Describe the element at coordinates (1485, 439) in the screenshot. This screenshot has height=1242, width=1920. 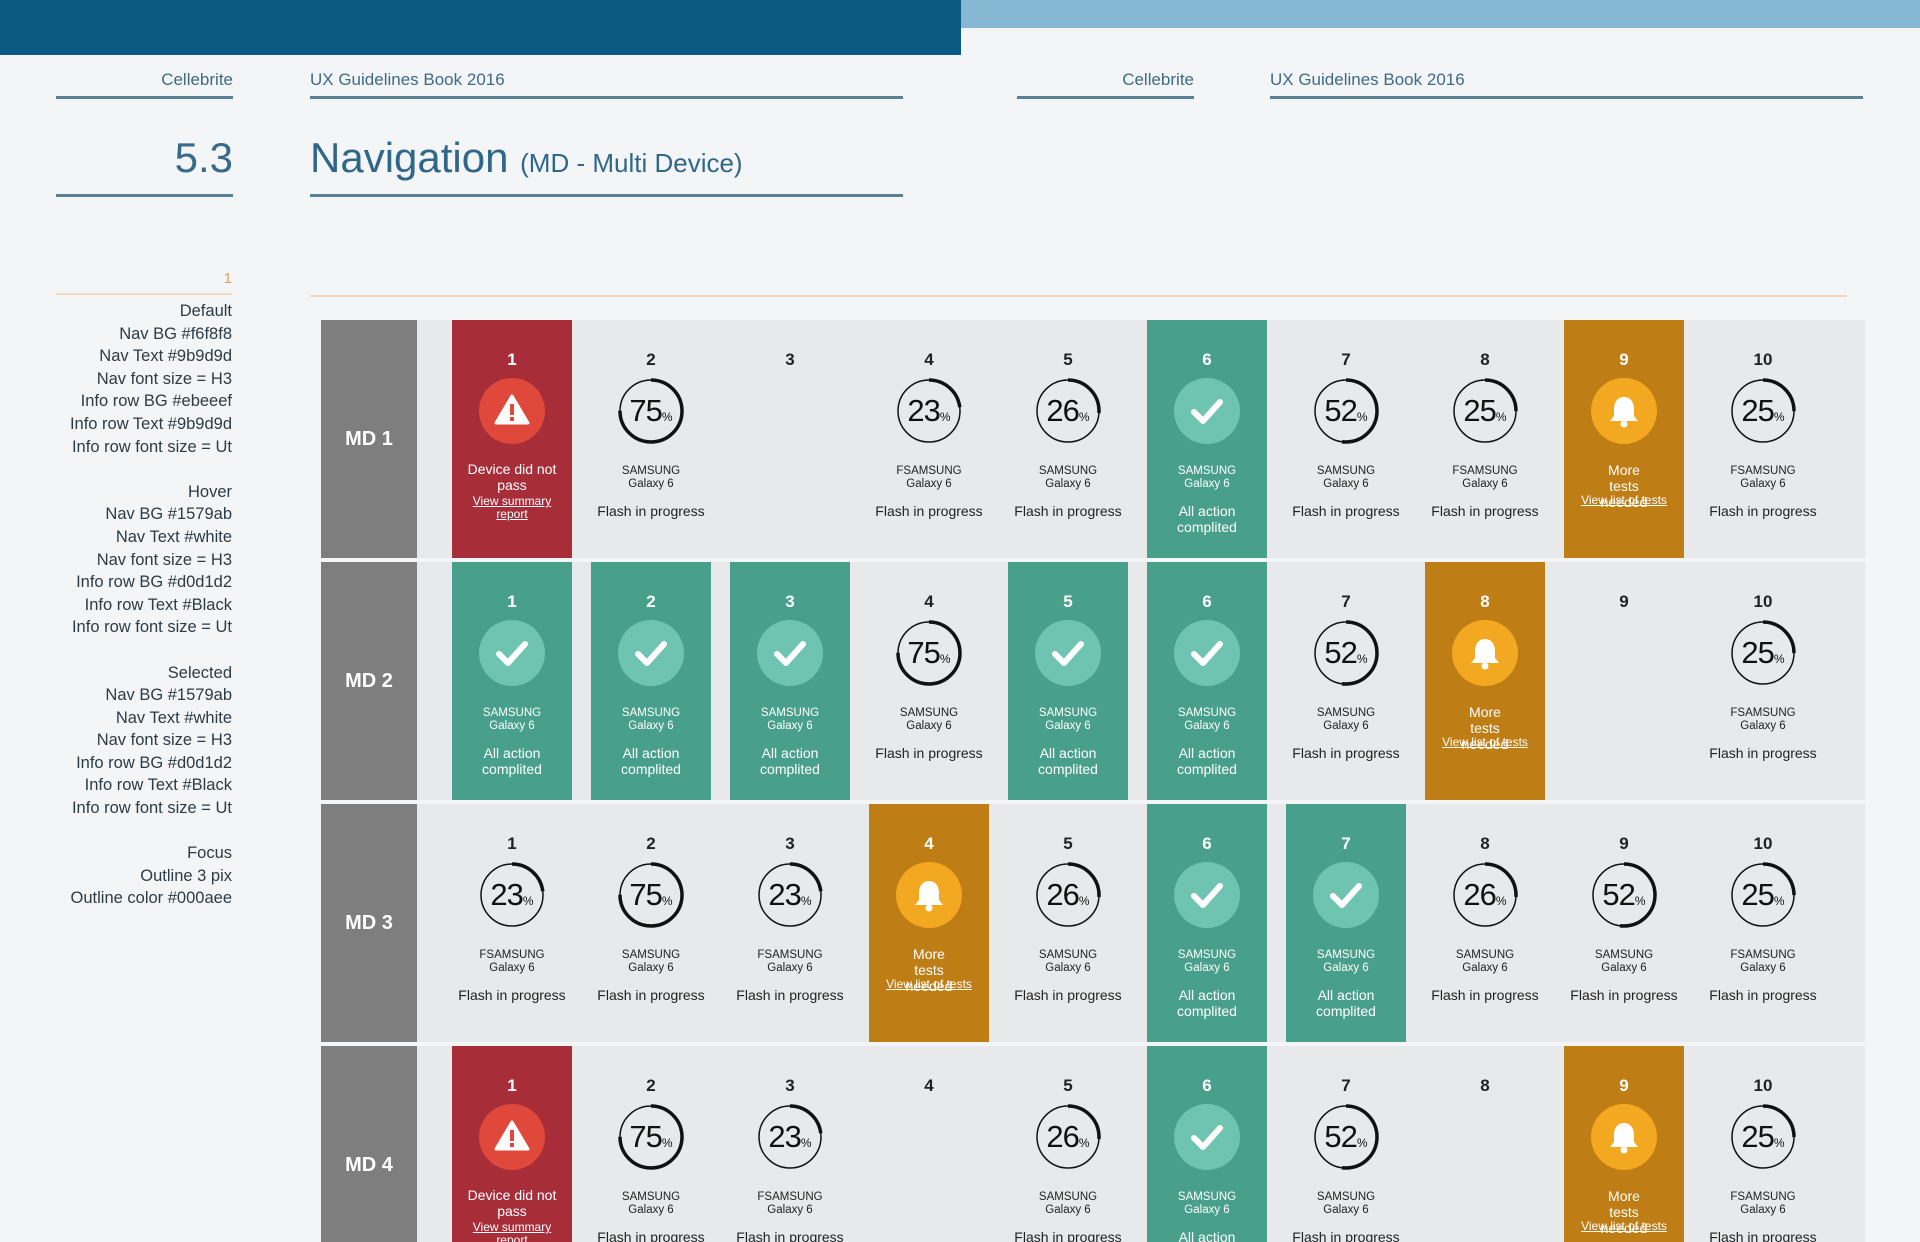
I see `device-cell: 8 25% FSAMSUNG Galaxy 6 Flash in progress` at that location.